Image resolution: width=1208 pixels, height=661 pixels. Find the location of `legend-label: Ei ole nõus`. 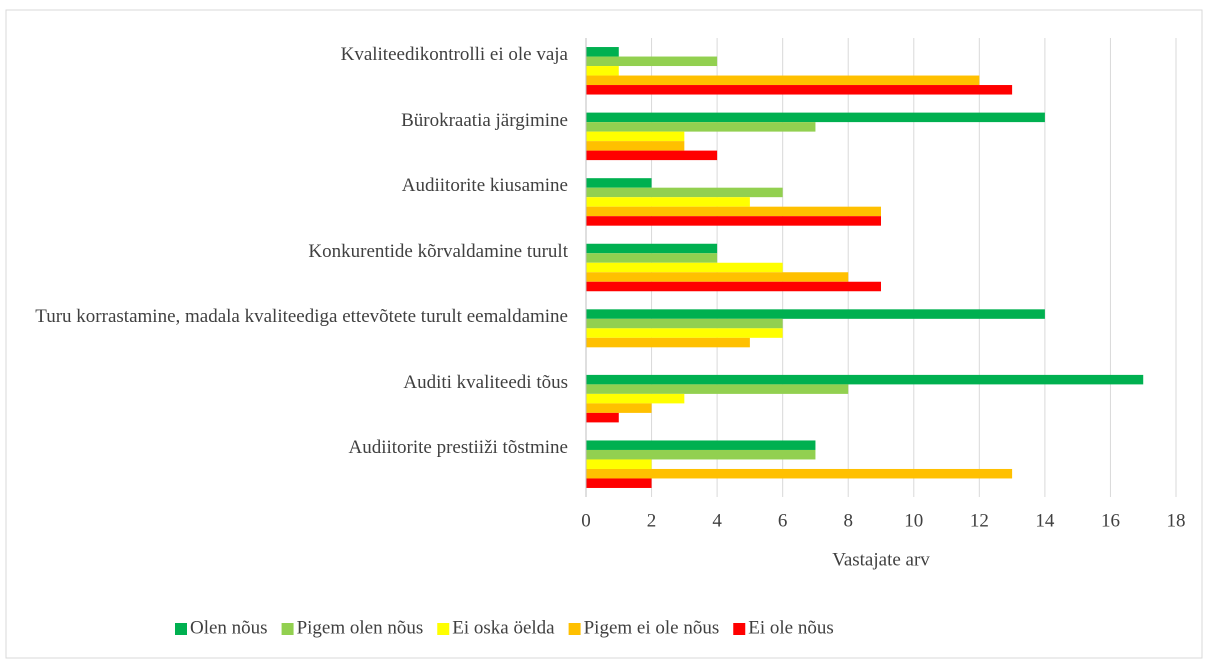

legend-label: Ei ole nõus is located at coordinates (791, 627).